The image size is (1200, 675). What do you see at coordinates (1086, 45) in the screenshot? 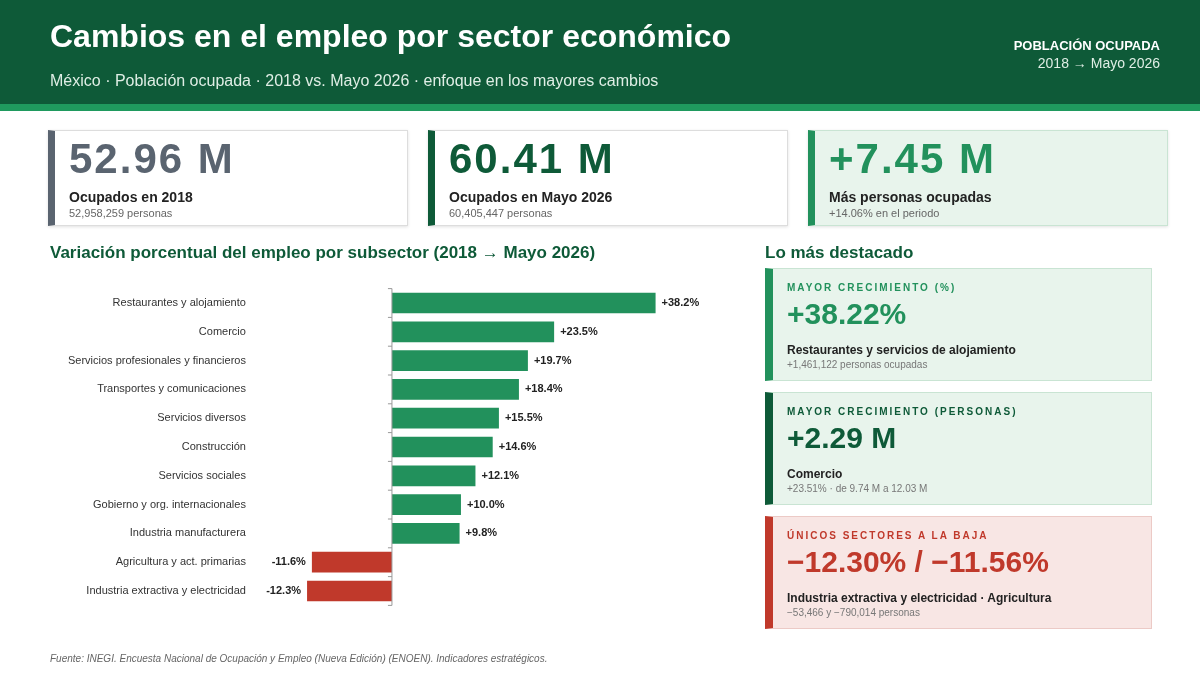
I see `text: POBLACIÓN OCUPADA` at bounding box center [1086, 45].